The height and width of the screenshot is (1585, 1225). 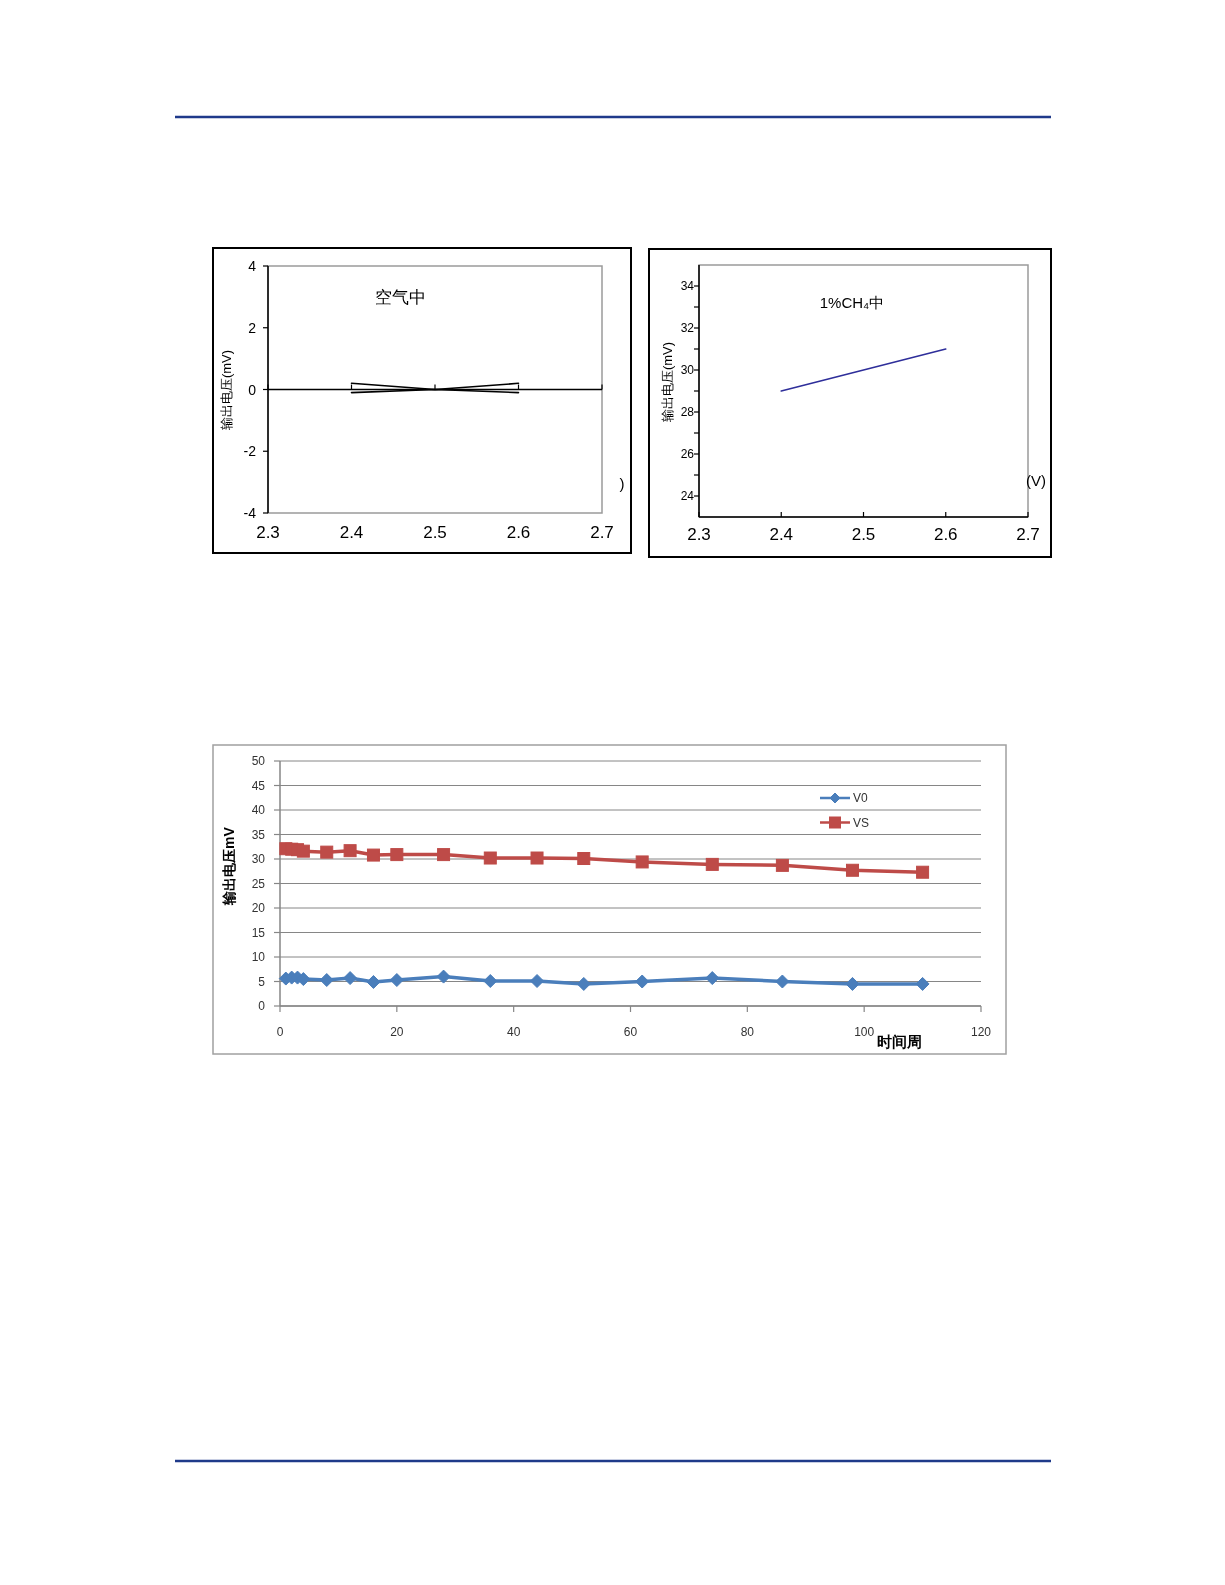 What do you see at coordinates (252, 266) in the screenshot?
I see `y-tick-label: 4` at bounding box center [252, 266].